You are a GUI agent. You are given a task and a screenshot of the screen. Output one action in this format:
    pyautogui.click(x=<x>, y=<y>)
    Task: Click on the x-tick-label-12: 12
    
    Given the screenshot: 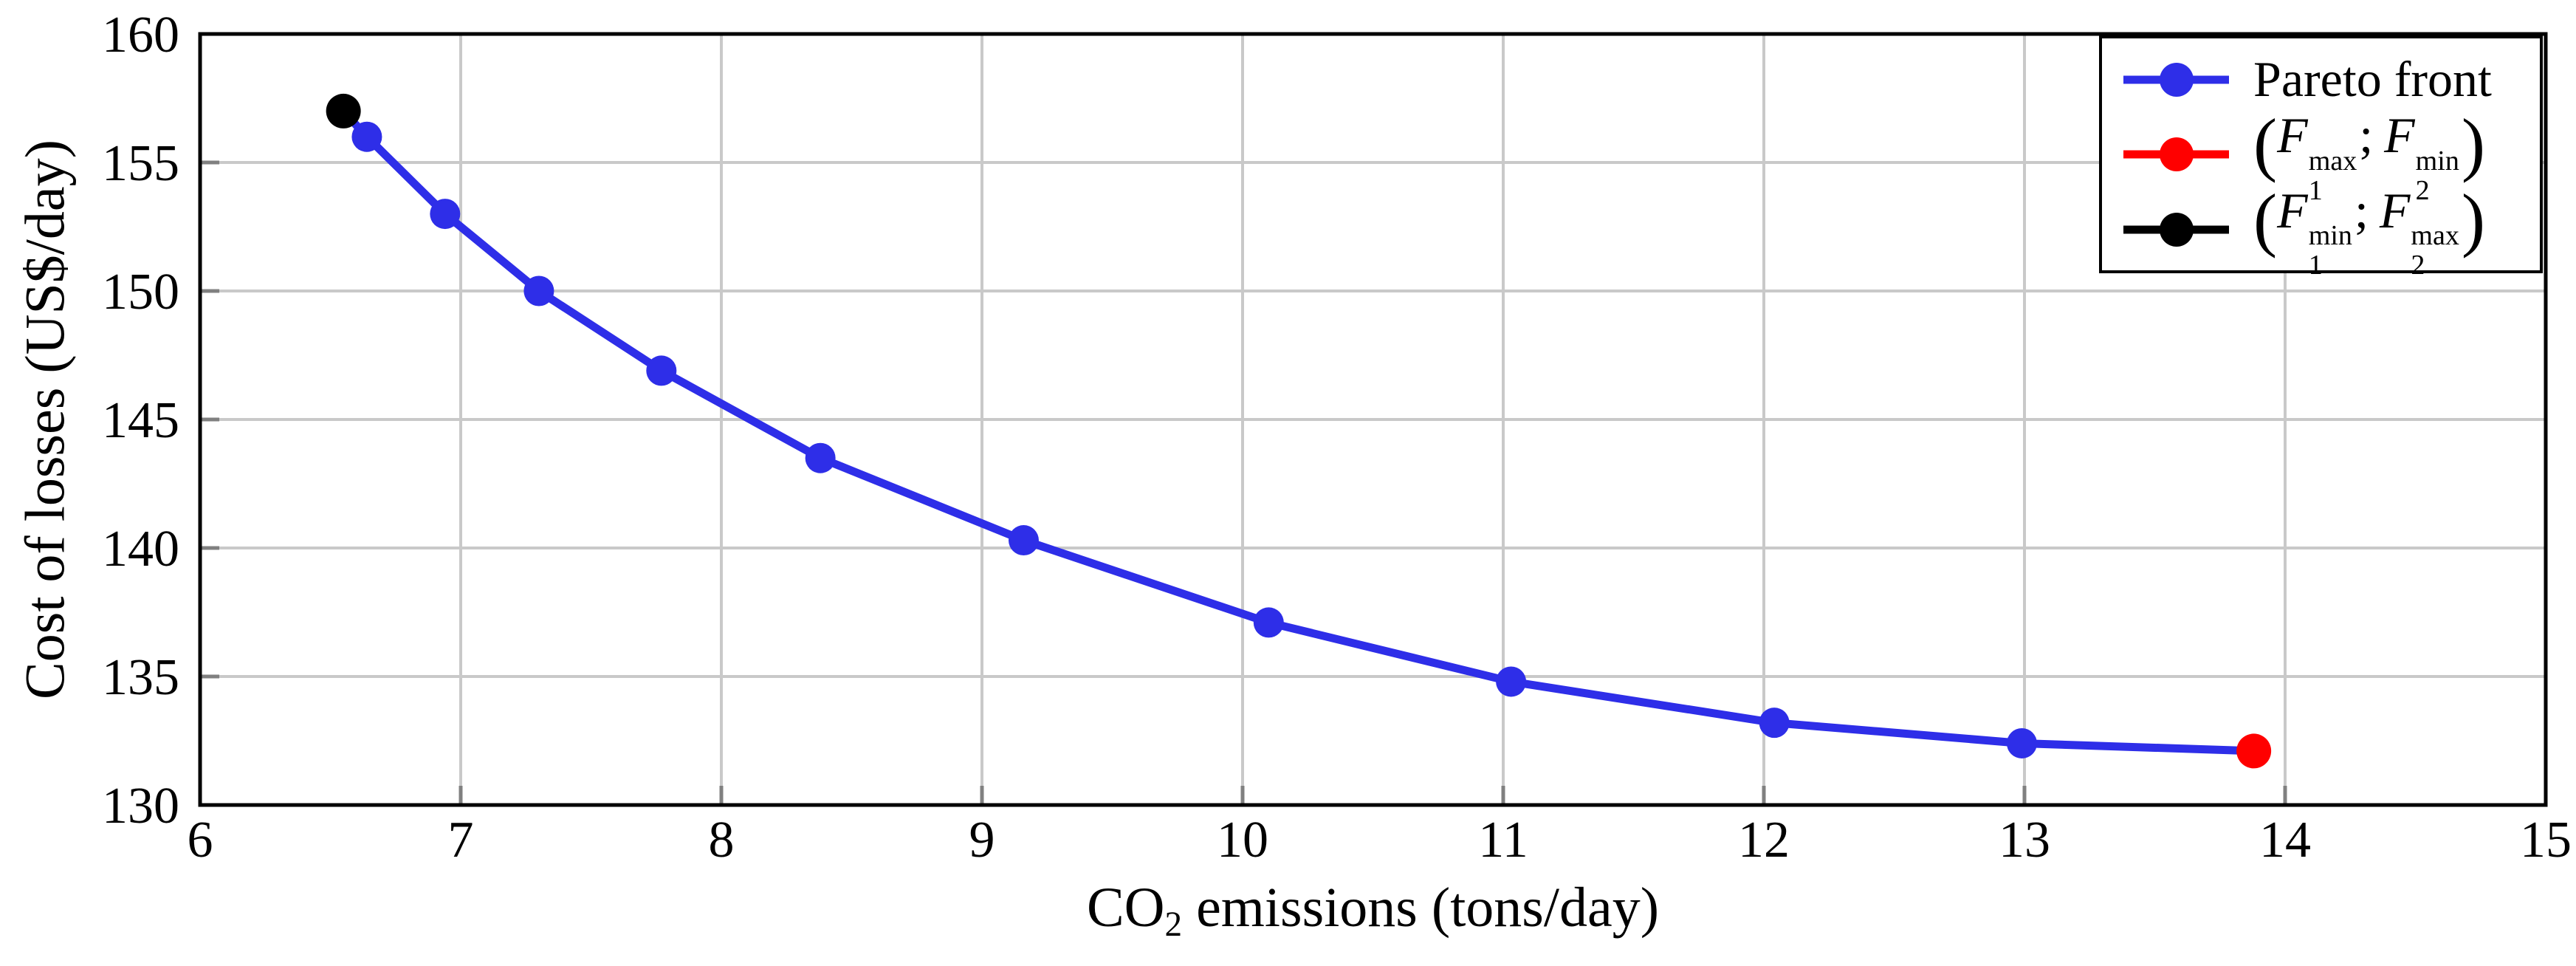 What is the action you would take?
    pyautogui.click(x=1764, y=840)
    